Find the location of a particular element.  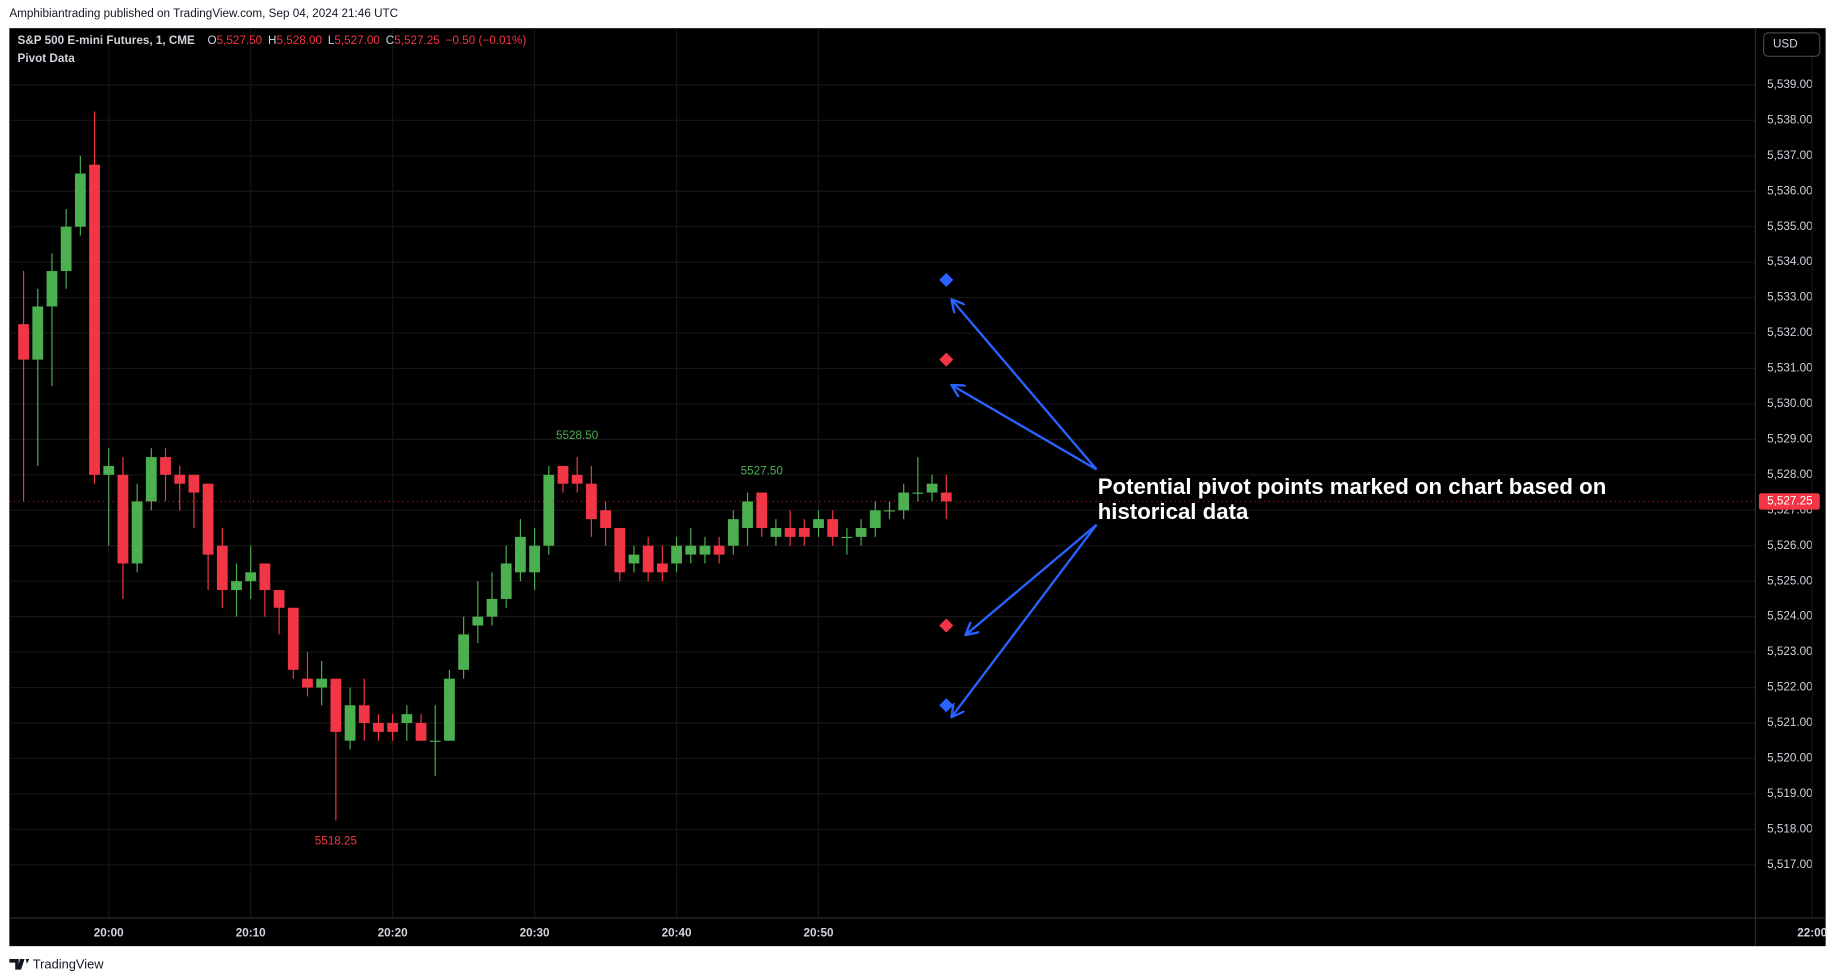

last-price-box is located at coordinates (1789, 501).